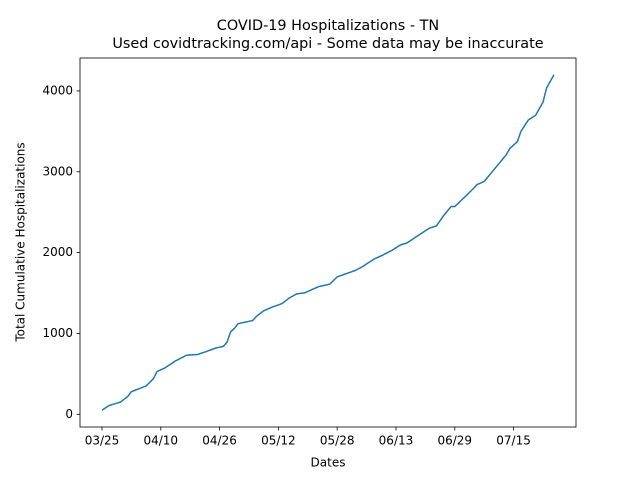 The height and width of the screenshot is (480, 640). What do you see at coordinates (337, 441) in the screenshot?
I see `x-tick-label: 05/28` at bounding box center [337, 441].